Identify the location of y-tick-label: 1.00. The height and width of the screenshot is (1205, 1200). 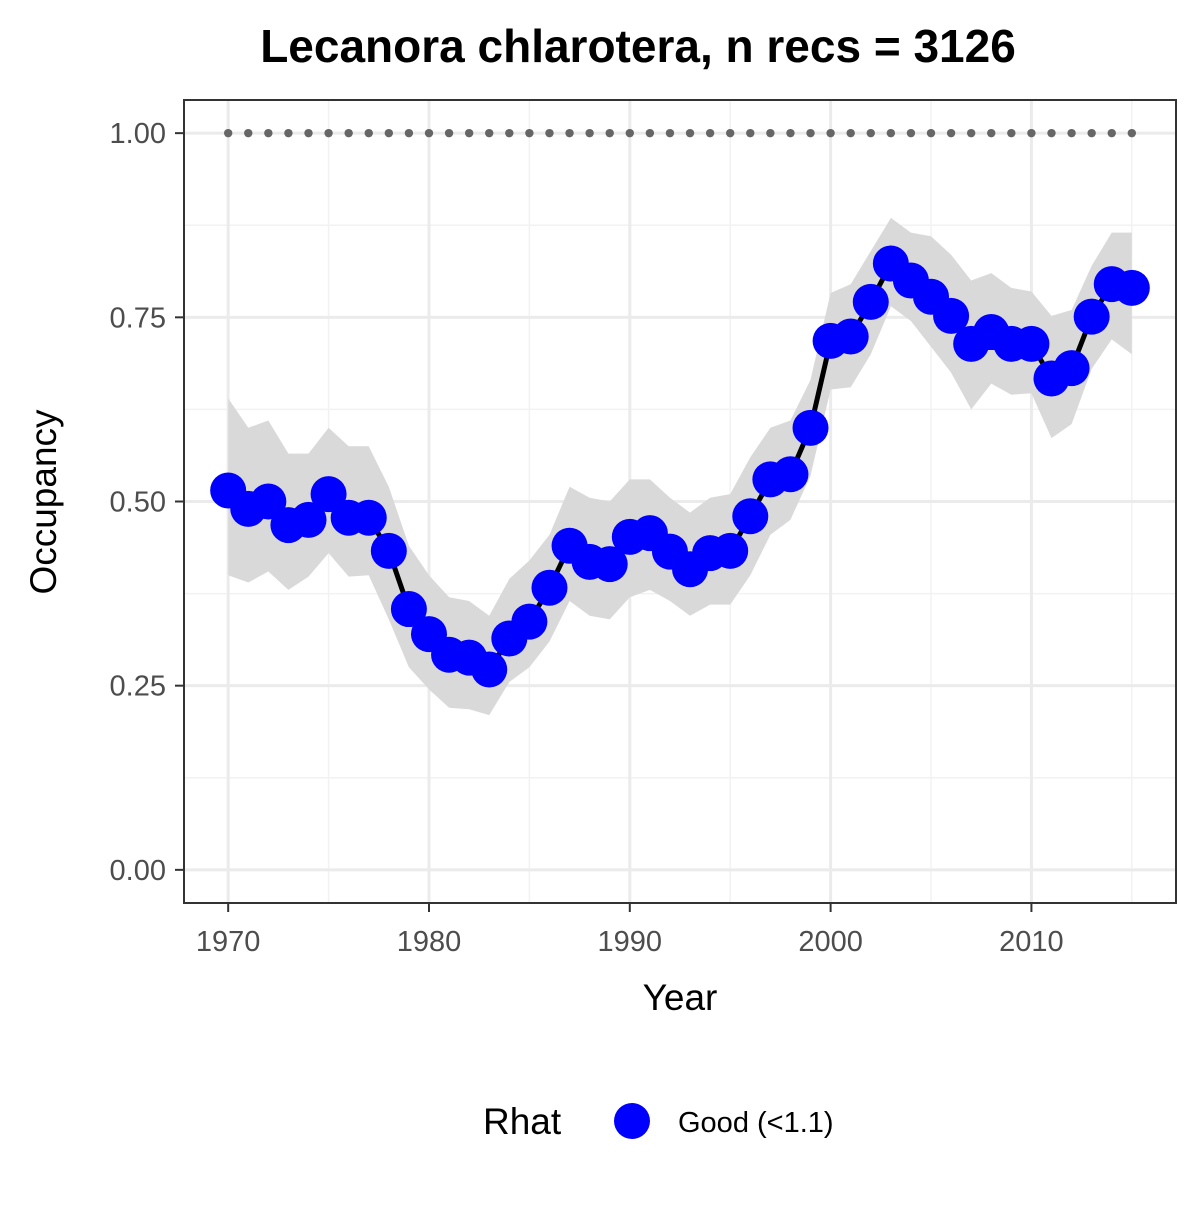
(138, 134).